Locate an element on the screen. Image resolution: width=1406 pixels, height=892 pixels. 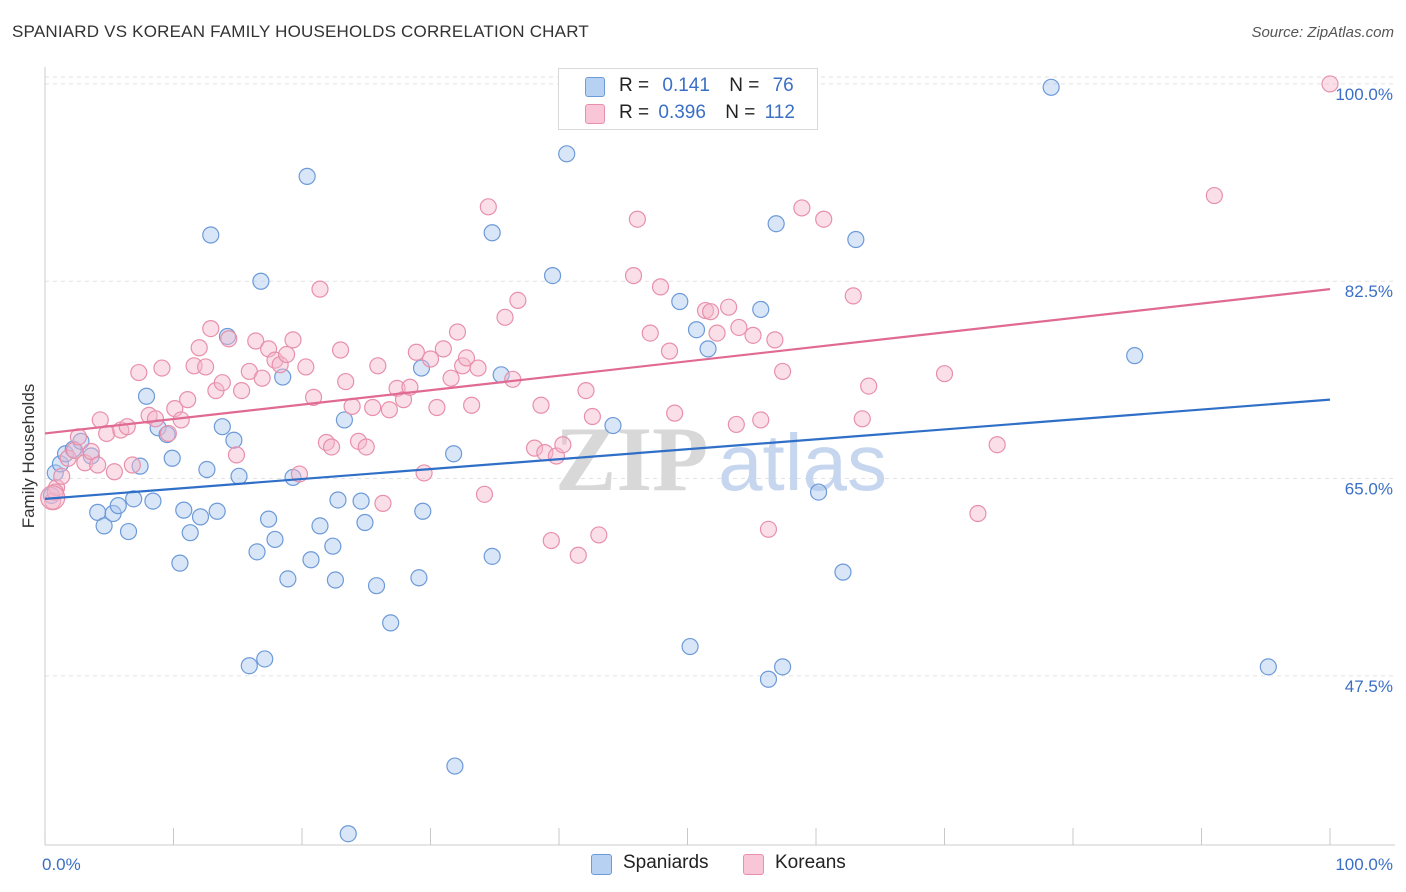
correlation-legend: R = 0.141 N = 76 R = 0.396 N = 112 is located at coordinates (688, 99).